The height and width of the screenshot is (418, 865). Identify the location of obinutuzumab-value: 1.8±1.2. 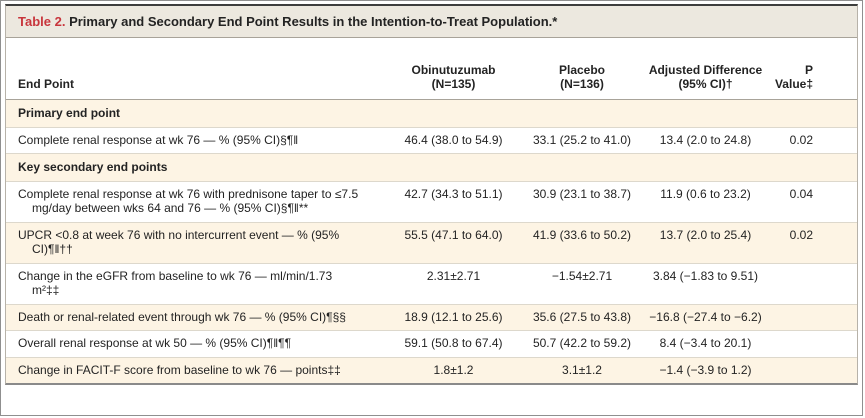
(453, 369).